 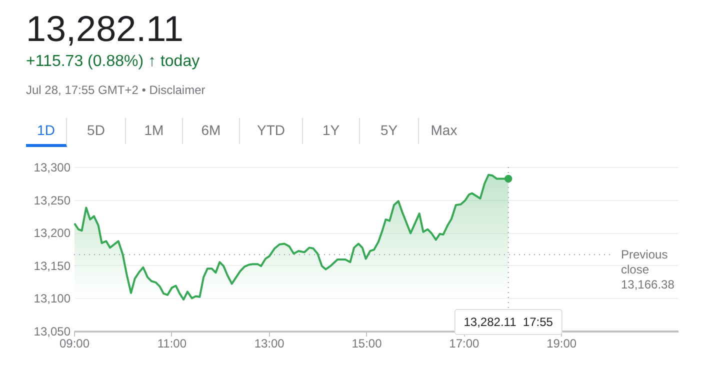 What do you see at coordinates (52, 167) in the screenshot?
I see `y-tick-label: 13,300` at bounding box center [52, 167].